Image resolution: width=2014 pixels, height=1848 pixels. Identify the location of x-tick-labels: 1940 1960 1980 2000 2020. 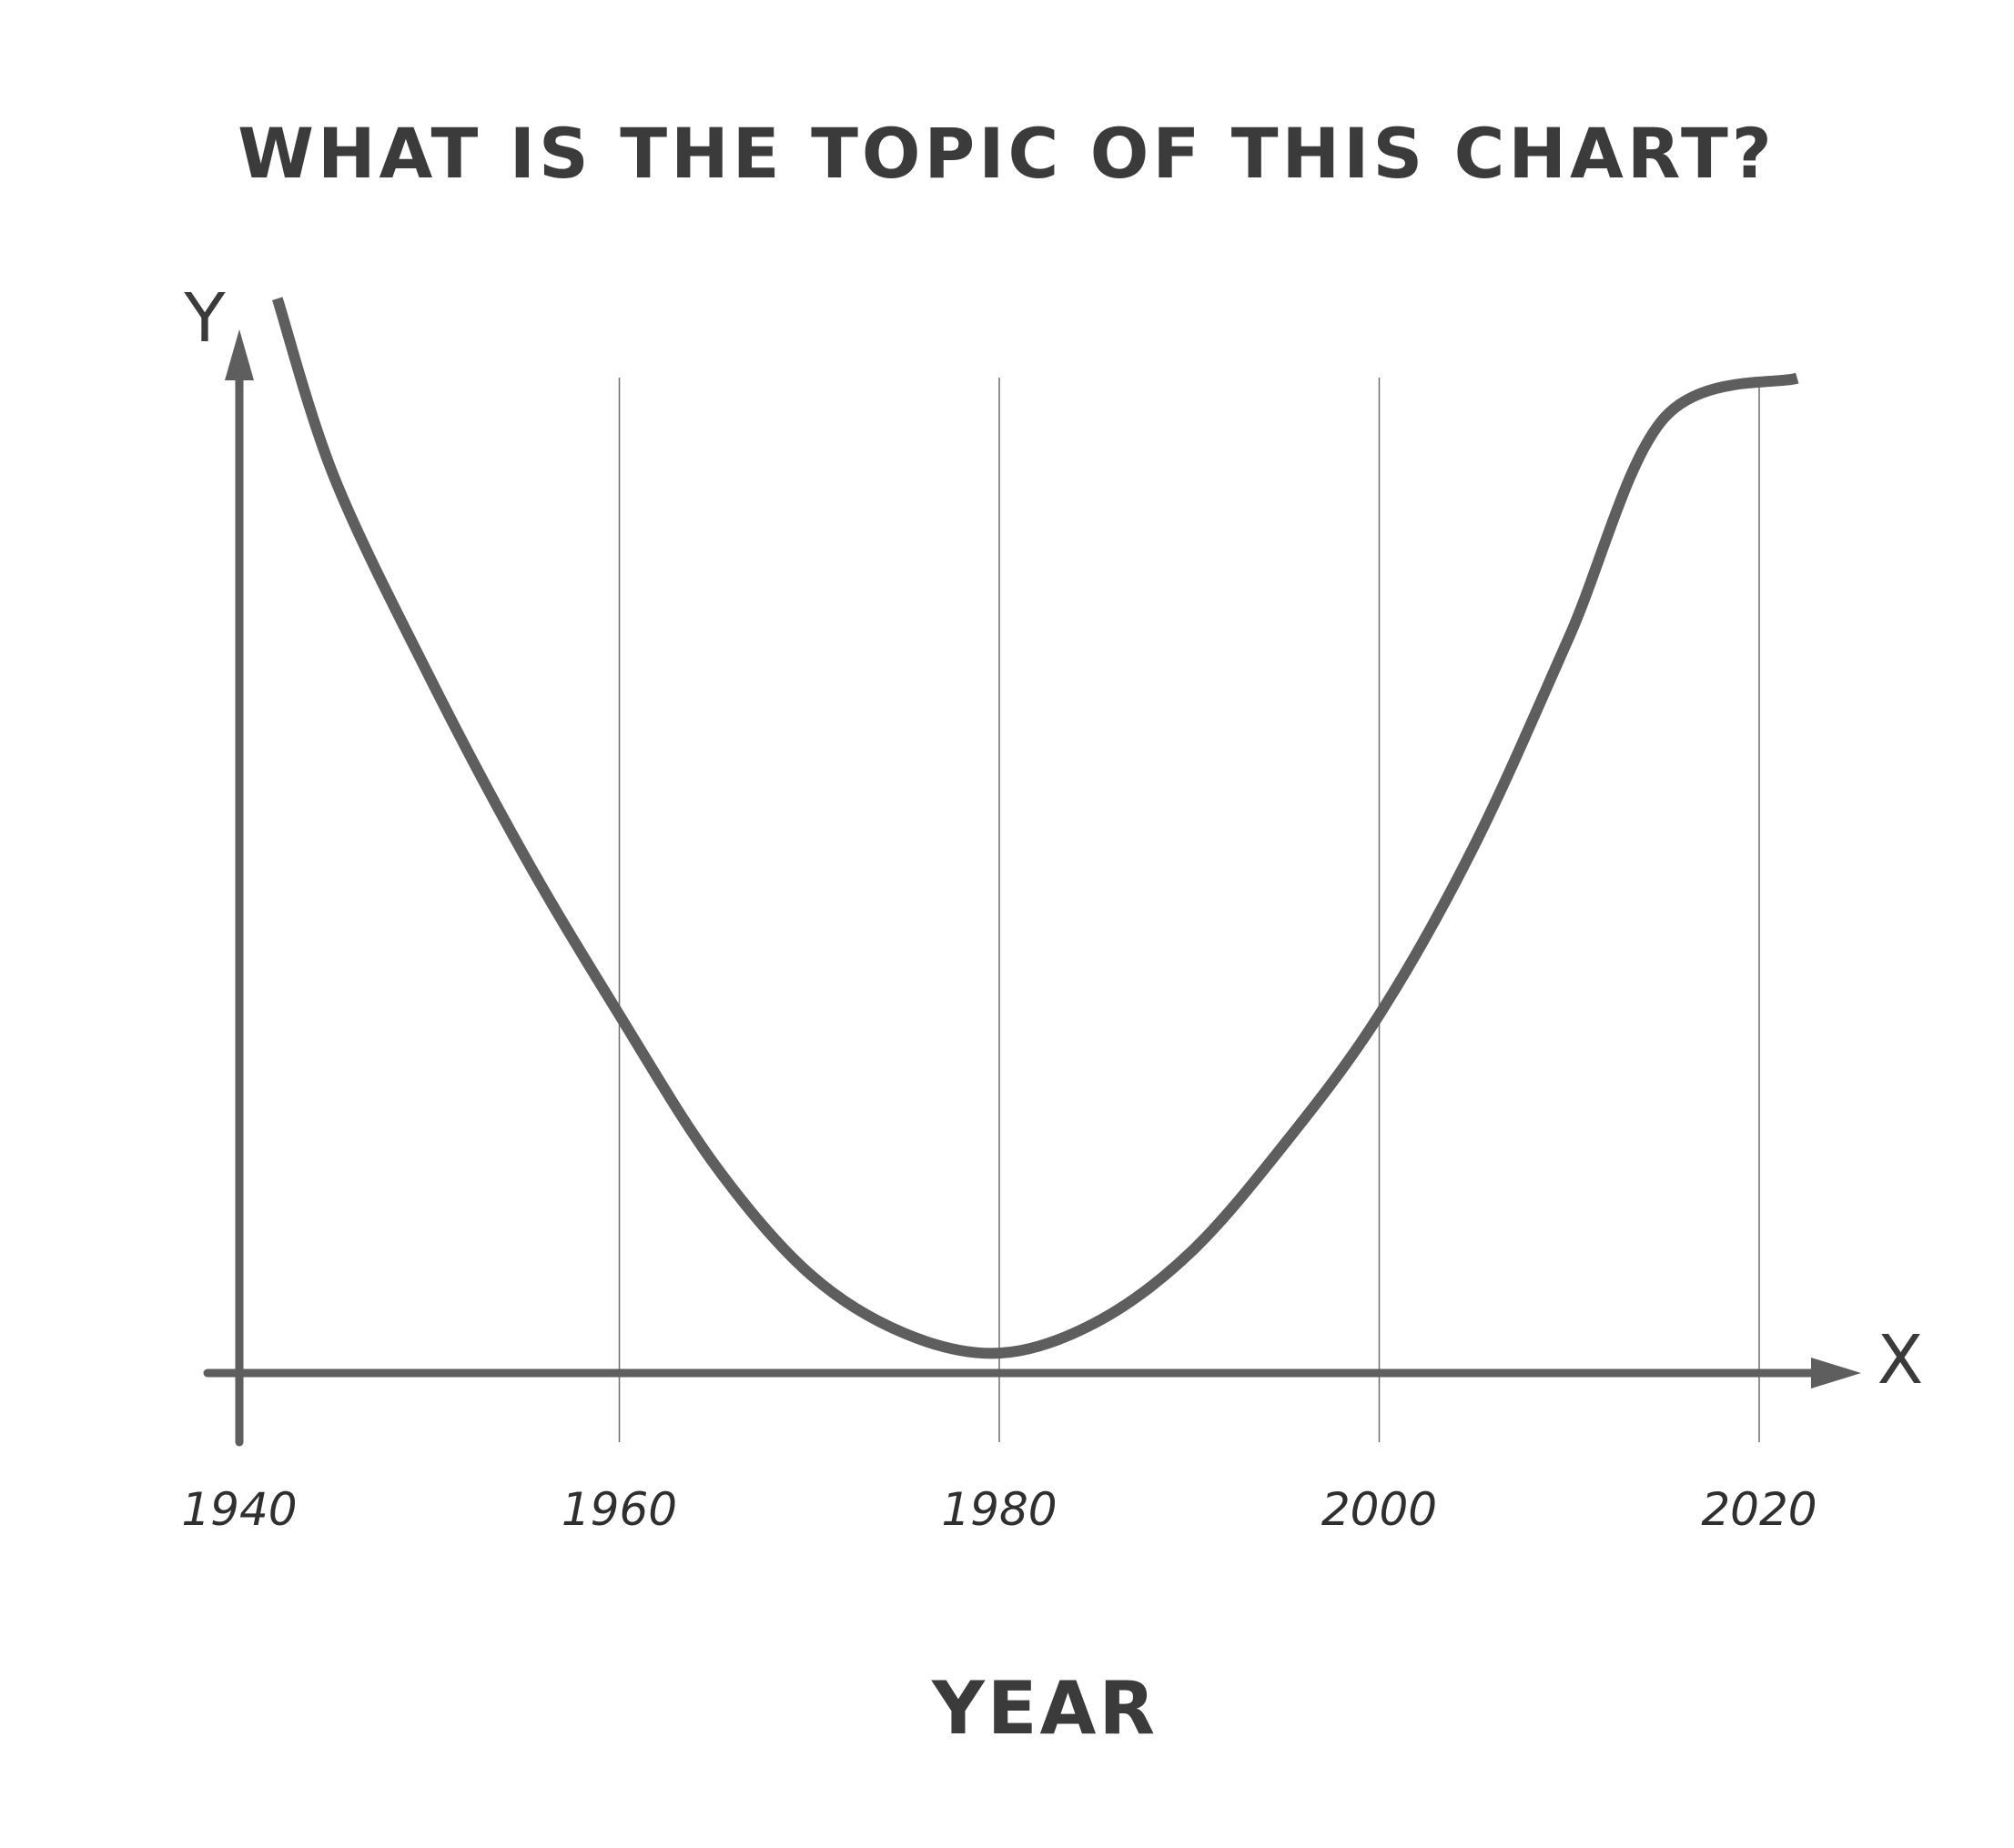
(999, 1509).